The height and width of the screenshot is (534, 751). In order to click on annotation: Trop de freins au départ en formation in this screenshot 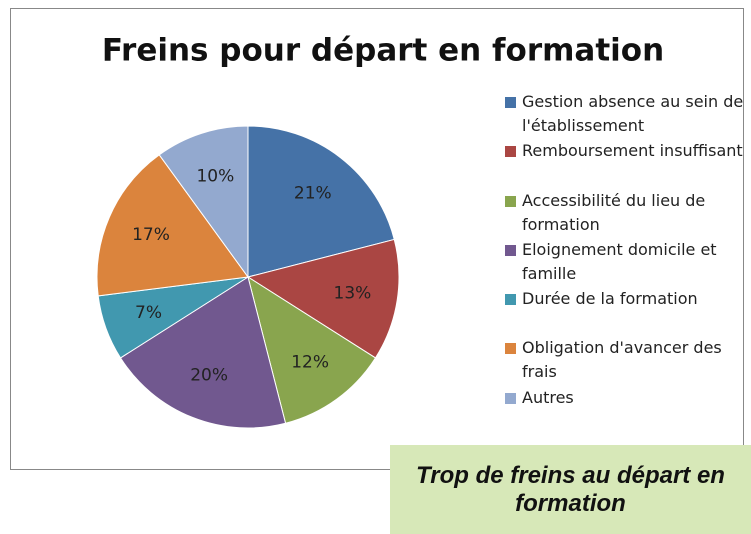, I will do `click(570, 489)`.